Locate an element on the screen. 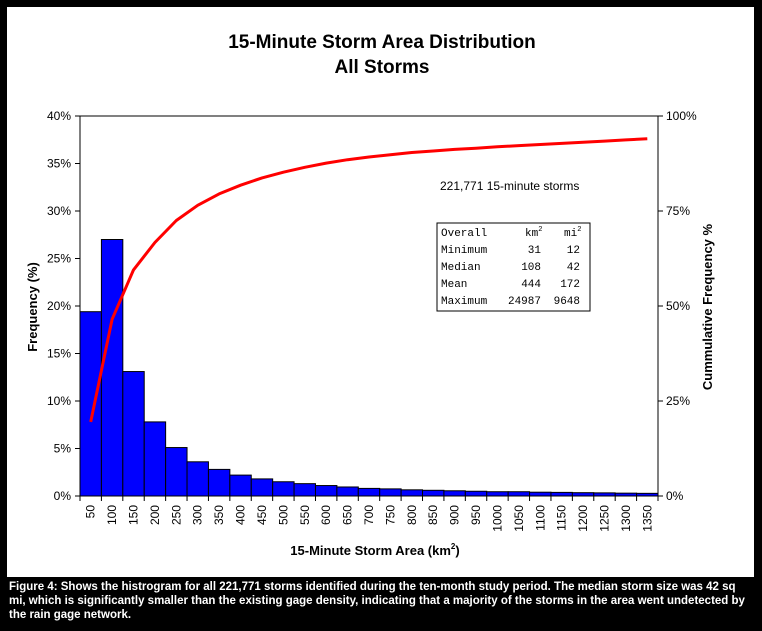  x-tick-label: 950 is located at coordinates (476, 515).